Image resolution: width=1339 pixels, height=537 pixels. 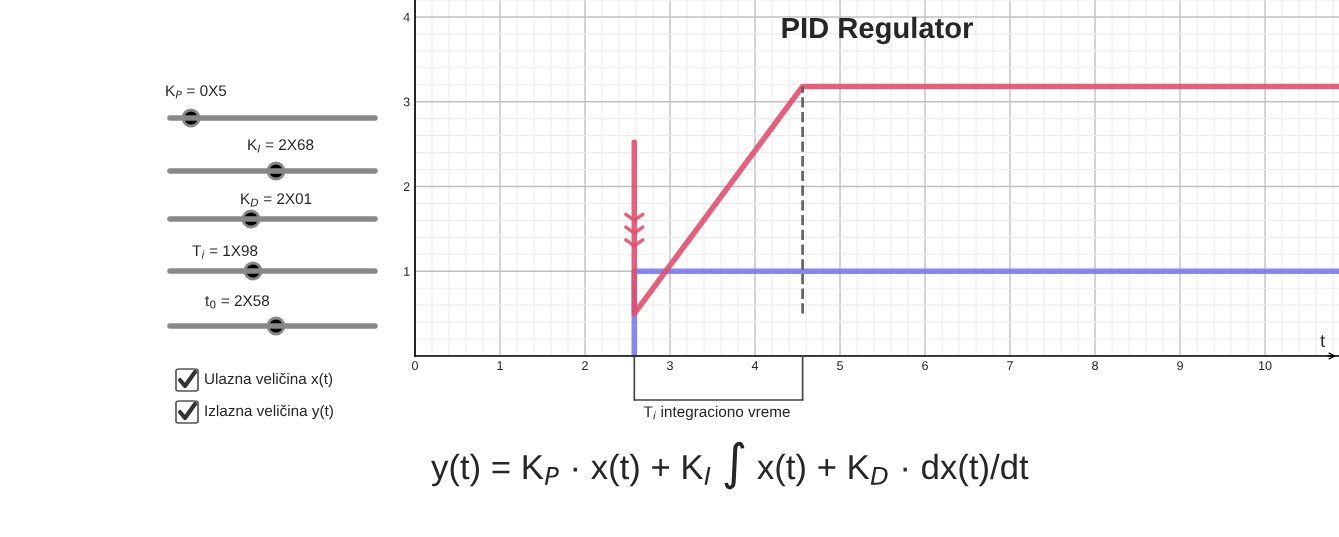 What do you see at coordinates (730, 465) in the screenshot?
I see `text: y(t) = K$_{P}$ · x(t) + K$_{I}$ ∫ x(t) + K$_{D}$ · dx(t)/dt` at bounding box center [730, 465].